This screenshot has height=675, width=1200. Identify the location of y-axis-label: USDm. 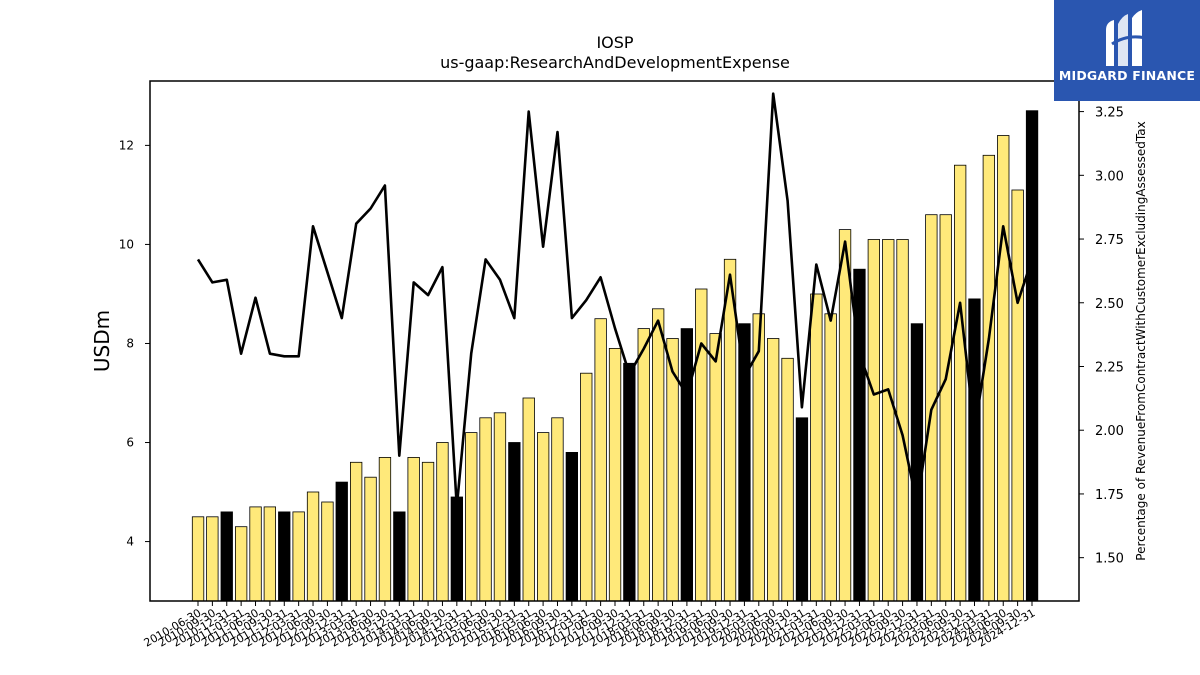
(102, 341).